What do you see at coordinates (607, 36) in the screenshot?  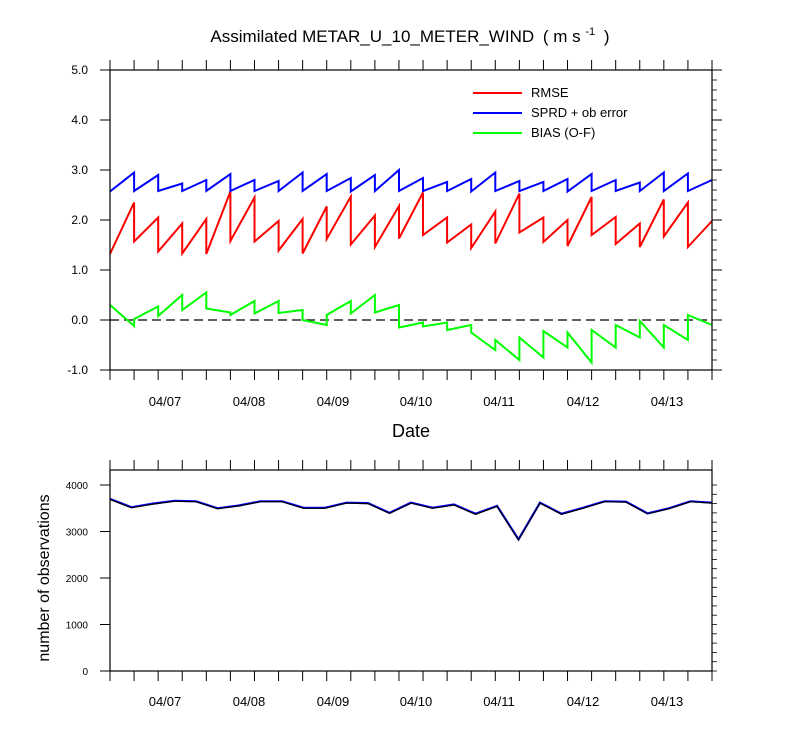 I see `chart-title-units-close: )` at bounding box center [607, 36].